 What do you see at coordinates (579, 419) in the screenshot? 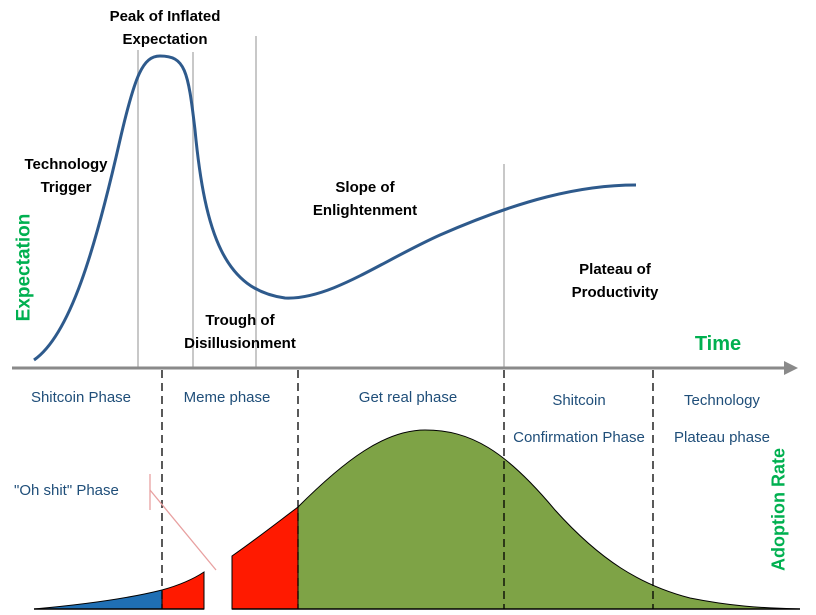
I see `confirmation-phase-label: Shitcoin Confirmation Phase` at bounding box center [579, 419].